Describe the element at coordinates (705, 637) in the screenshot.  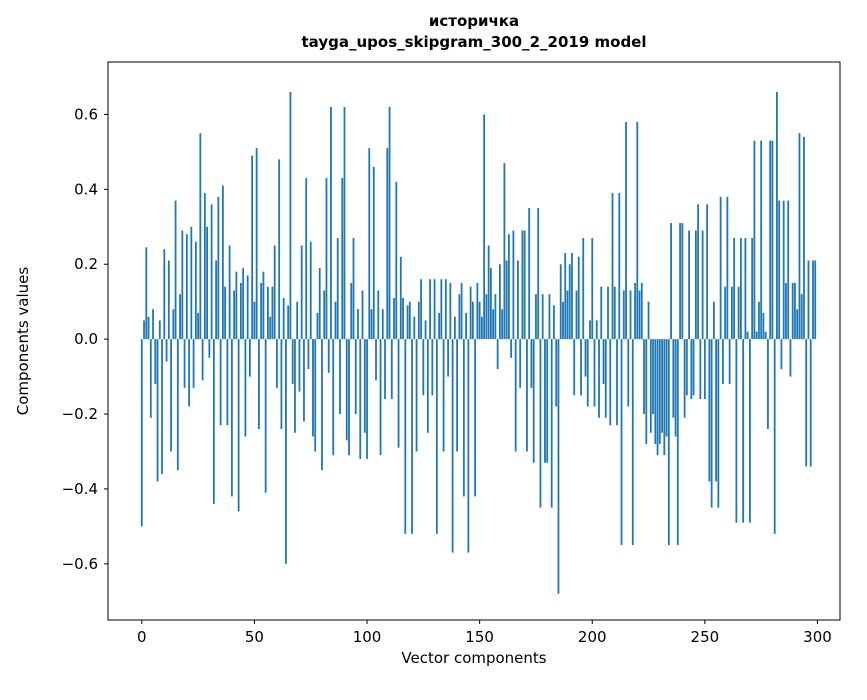
I see `x-tick-label: 250` at that location.